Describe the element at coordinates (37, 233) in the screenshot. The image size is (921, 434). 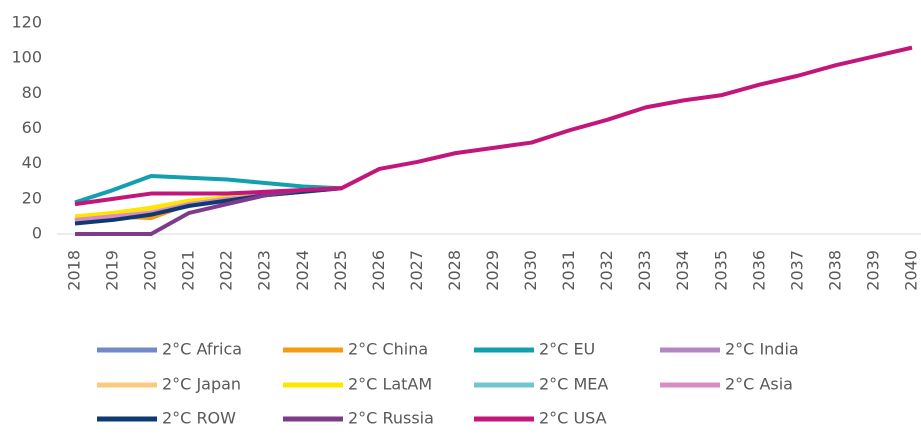
I see `y-tick-label: 0` at that location.